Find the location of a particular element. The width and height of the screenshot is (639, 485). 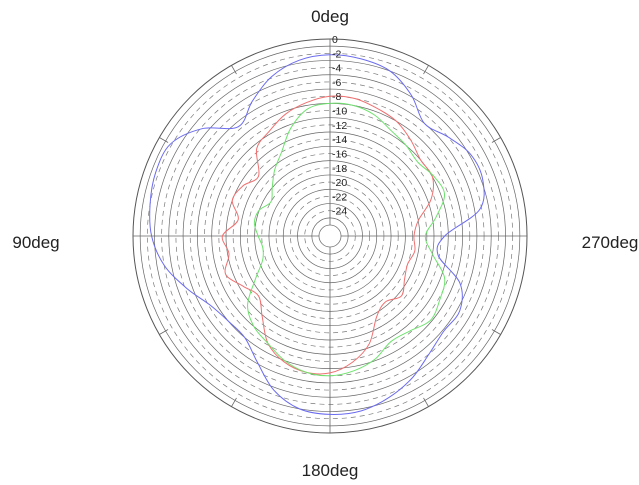

direction-label-left: 90deg is located at coordinates (35, 242).